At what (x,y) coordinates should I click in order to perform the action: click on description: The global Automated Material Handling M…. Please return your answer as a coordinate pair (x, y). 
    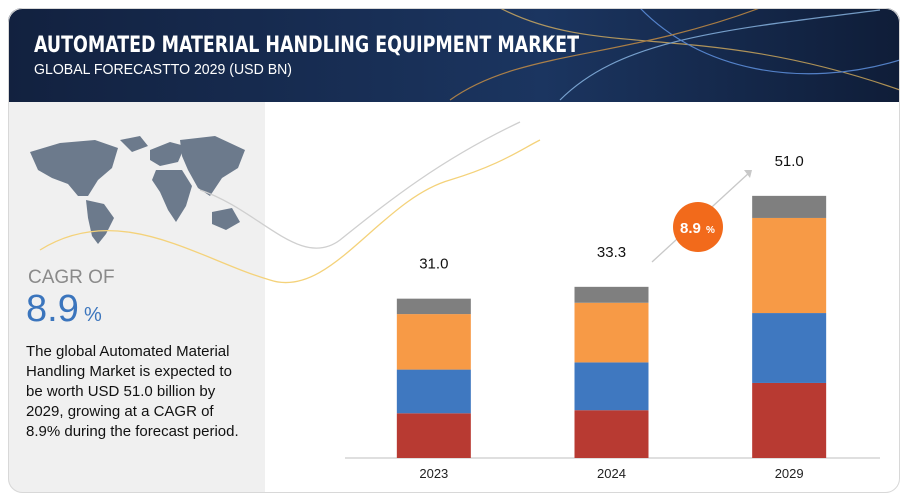
    Looking at the image, I should click on (132, 391).